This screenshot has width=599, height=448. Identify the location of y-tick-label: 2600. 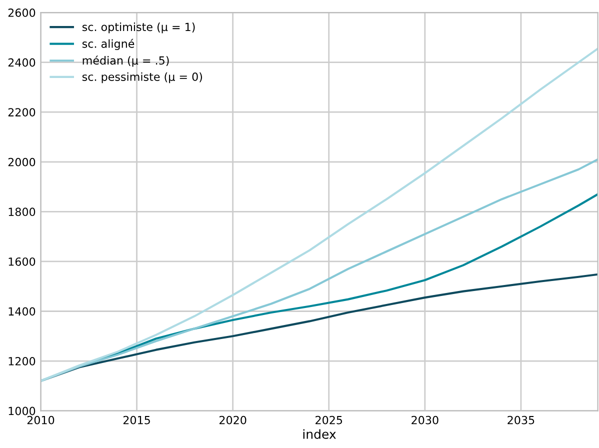
(22, 12).